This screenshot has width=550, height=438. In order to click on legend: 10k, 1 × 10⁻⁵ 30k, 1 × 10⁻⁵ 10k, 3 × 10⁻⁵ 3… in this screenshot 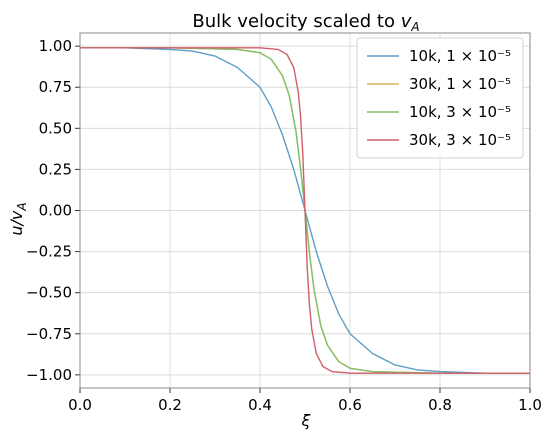, I will do `click(440, 98)`.